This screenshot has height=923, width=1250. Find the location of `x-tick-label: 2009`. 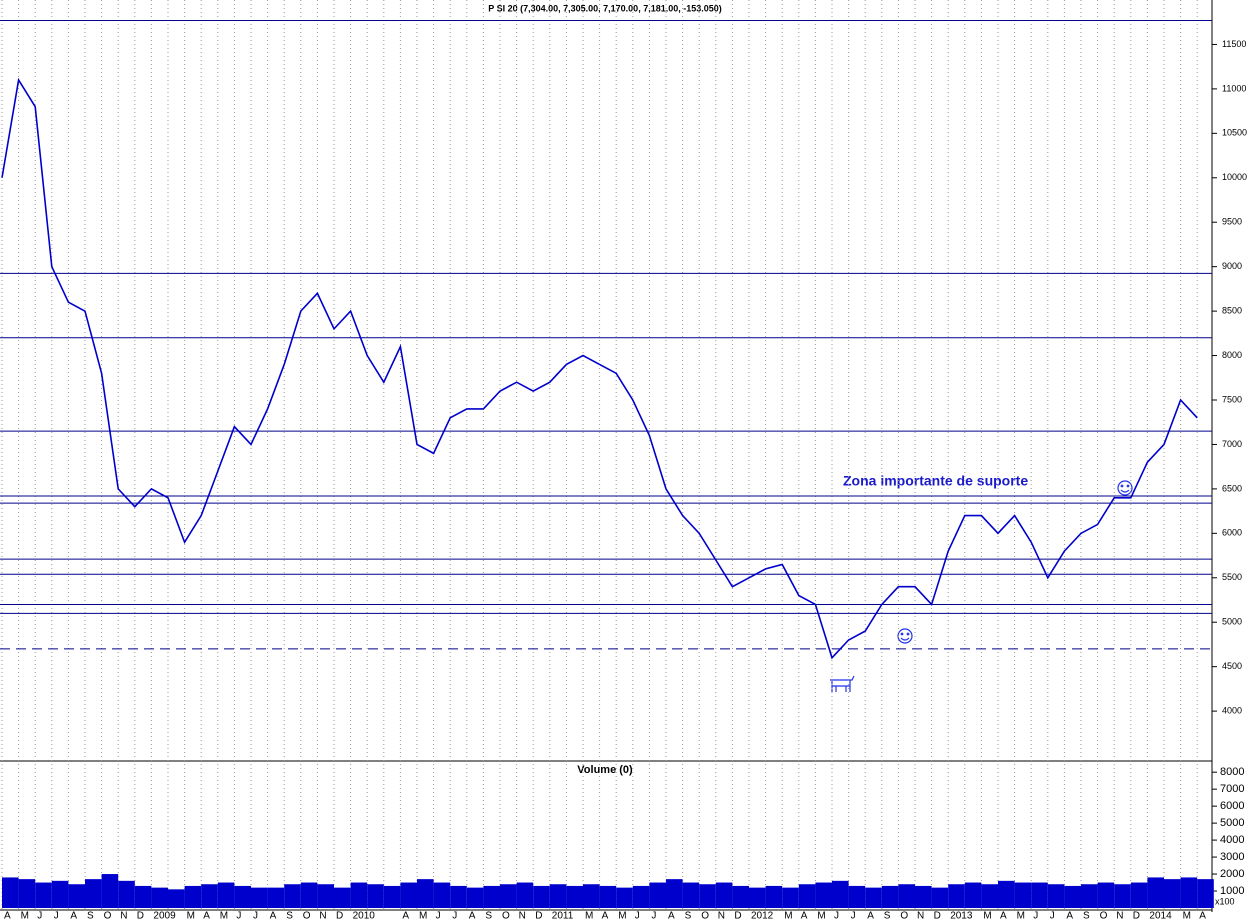

x-tick-label: 2009 is located at coordinates (164, 916).